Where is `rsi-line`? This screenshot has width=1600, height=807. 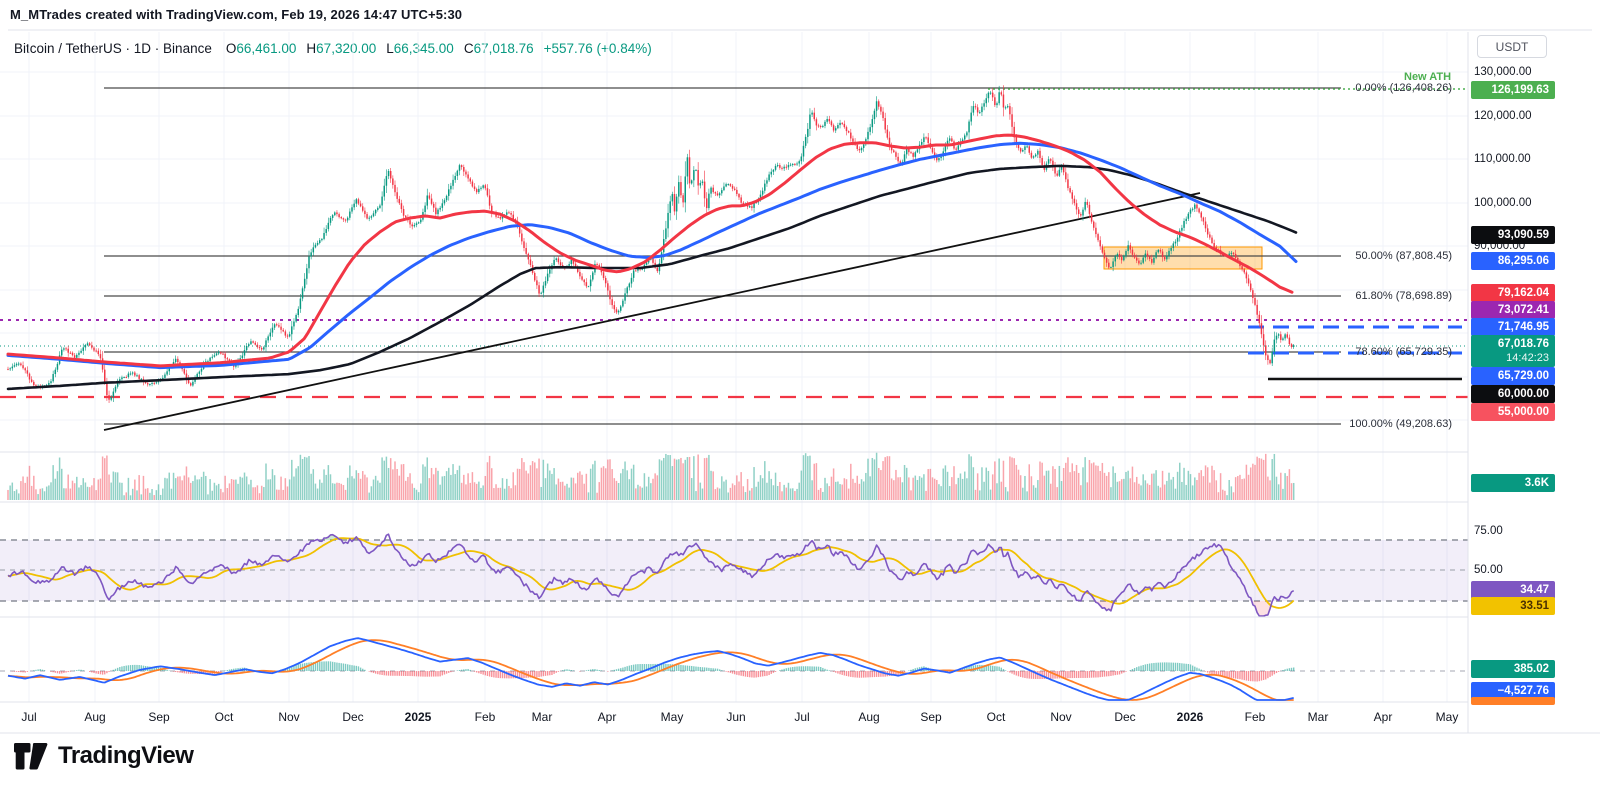 rsi-line is located at coordinates (651, 575).